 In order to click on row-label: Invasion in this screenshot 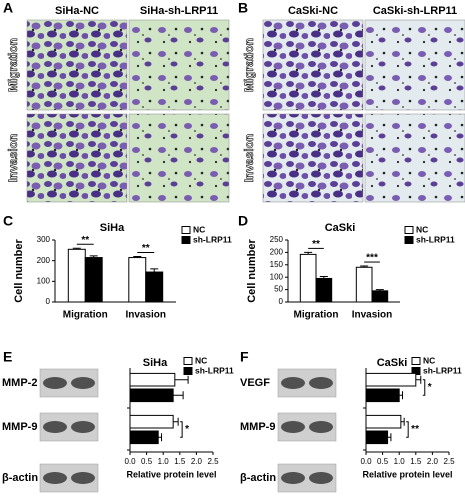, I will do `click(13, 158)`.